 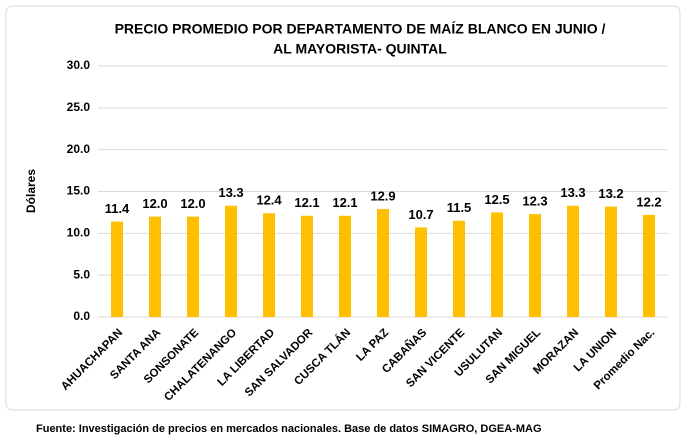 What do you see at coordinates (81, 274) in the screenshot?
I see `y-tick-label: 5.0` at bounding box center [81, 274].